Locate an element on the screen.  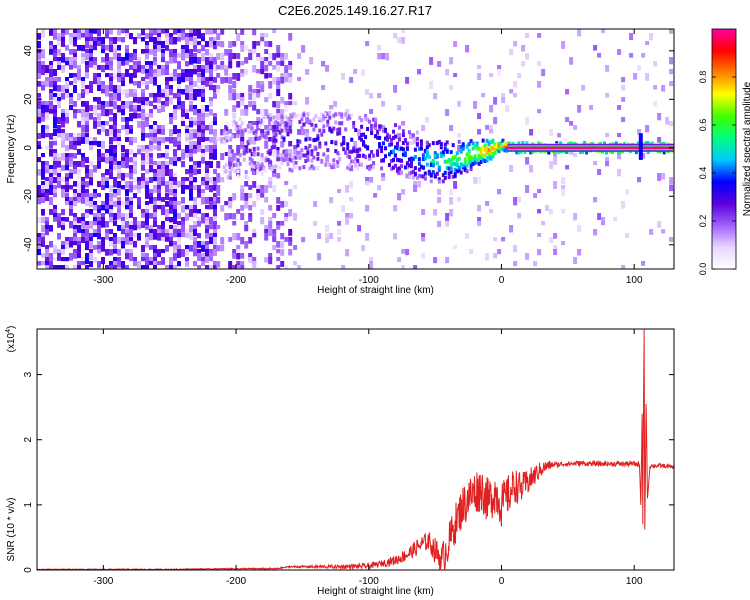
snr-exp-base: (x10 is located at coordinates (11, 342).